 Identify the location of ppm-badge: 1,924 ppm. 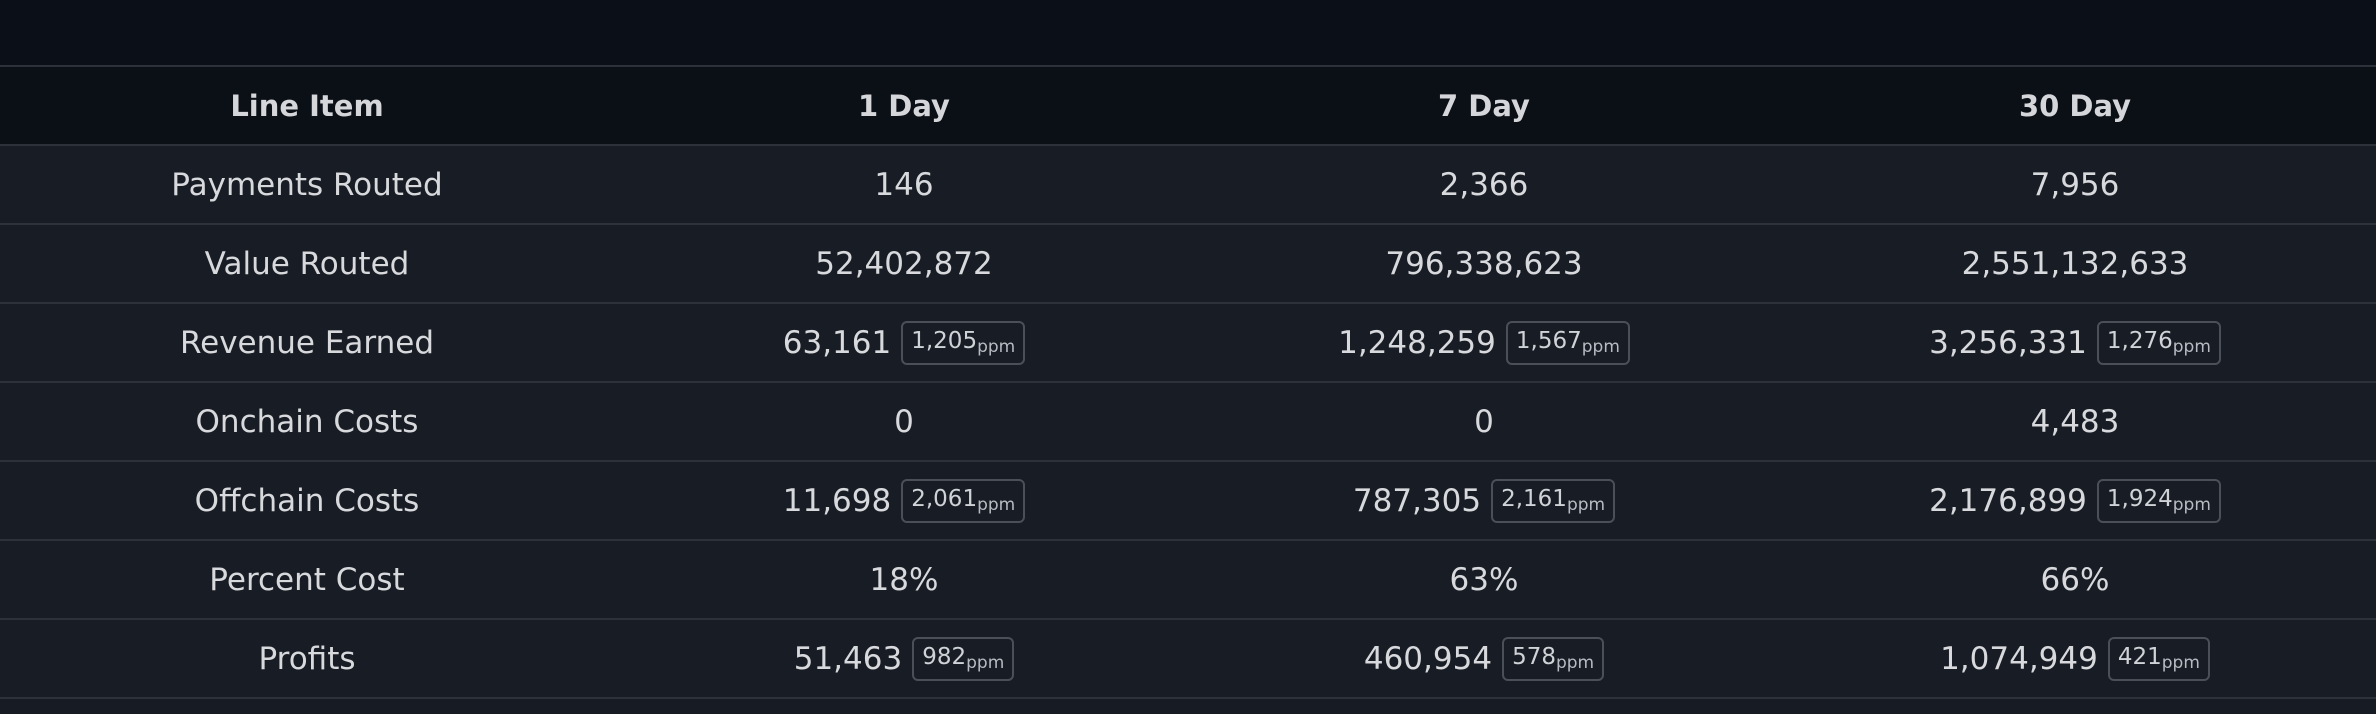
(2158, 500).